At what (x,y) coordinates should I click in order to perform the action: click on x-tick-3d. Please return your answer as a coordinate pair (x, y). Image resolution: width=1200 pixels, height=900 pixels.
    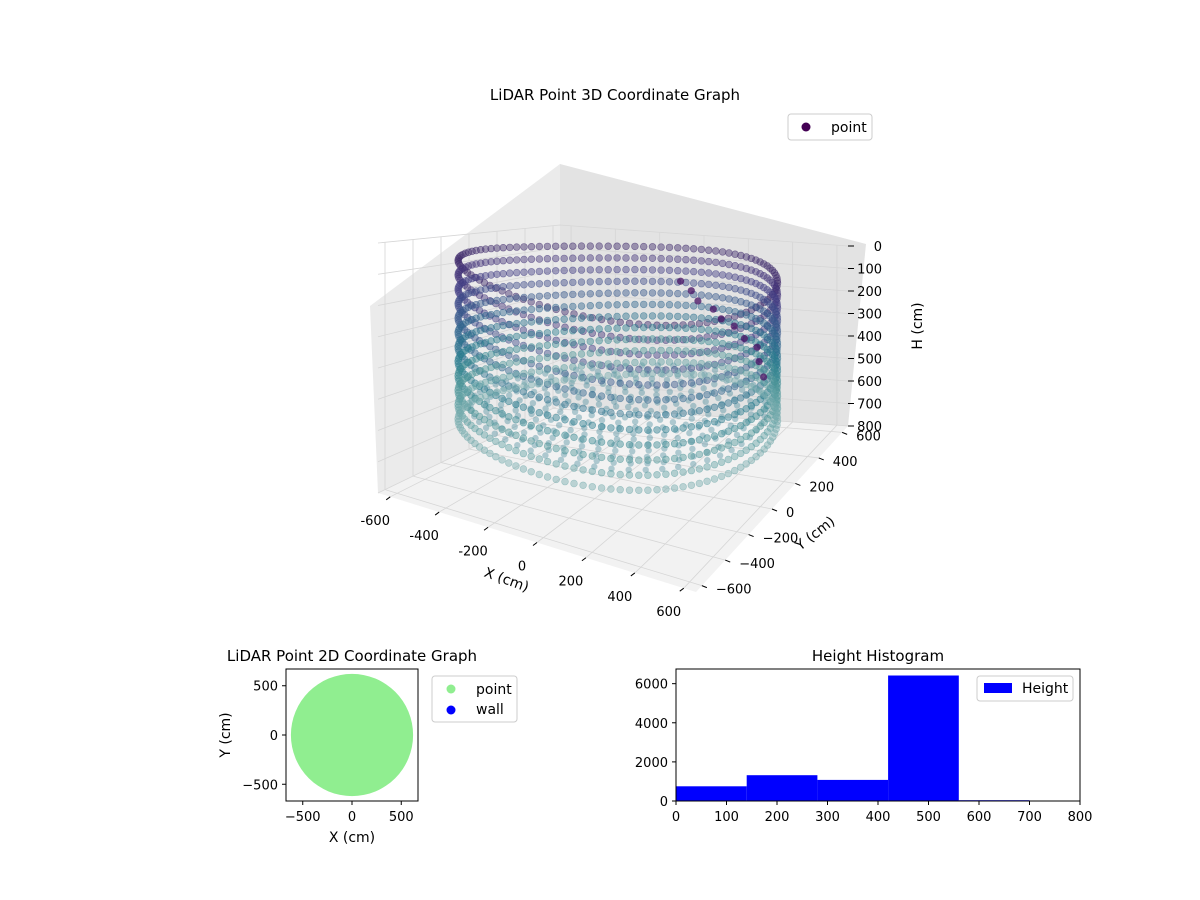
    Looking at the image, I should click on (535, 544).